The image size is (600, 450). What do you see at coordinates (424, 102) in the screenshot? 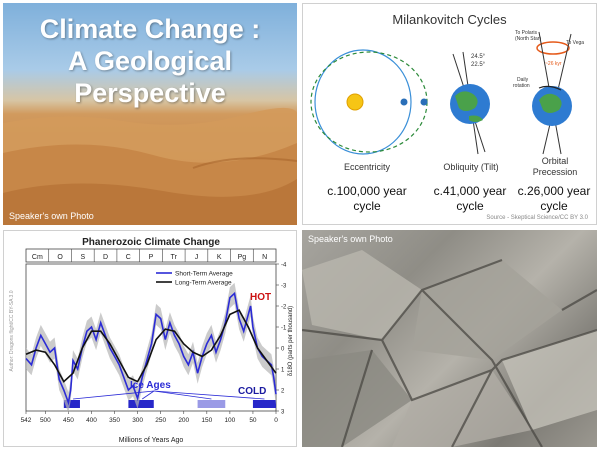
I see `earth-far-icon` at bounding box center [424, 102].